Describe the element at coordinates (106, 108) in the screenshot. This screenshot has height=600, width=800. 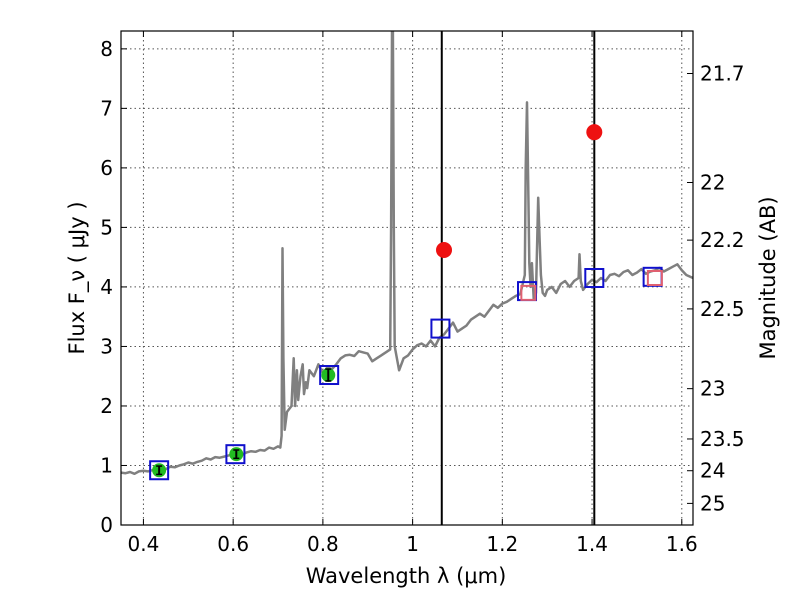
I see `y-tick-label: 7` at that location.